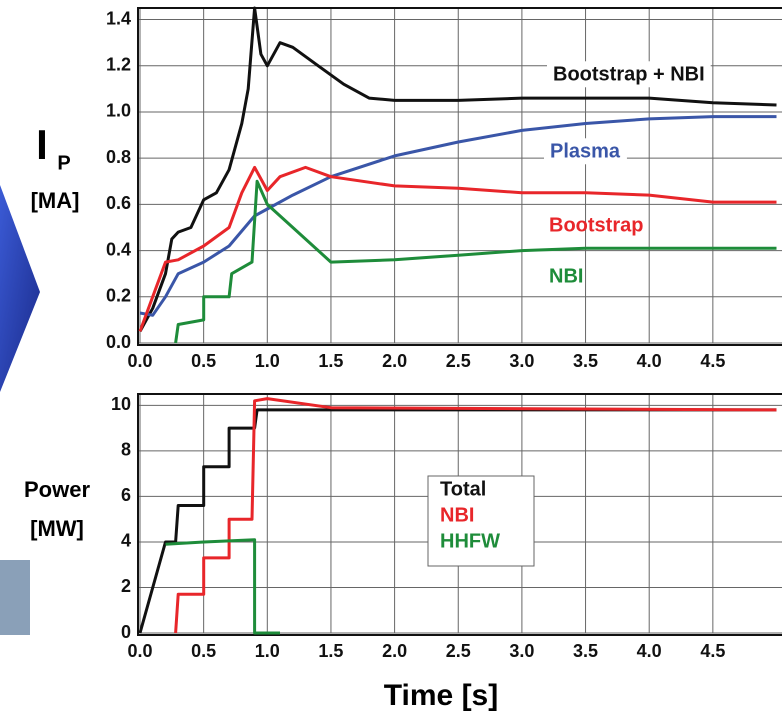 The height and width of the screenshot is (722, 782). Describe the element at coordinates (121, 404) in the screenshot. I see `y-tick-label: 10` at that location.